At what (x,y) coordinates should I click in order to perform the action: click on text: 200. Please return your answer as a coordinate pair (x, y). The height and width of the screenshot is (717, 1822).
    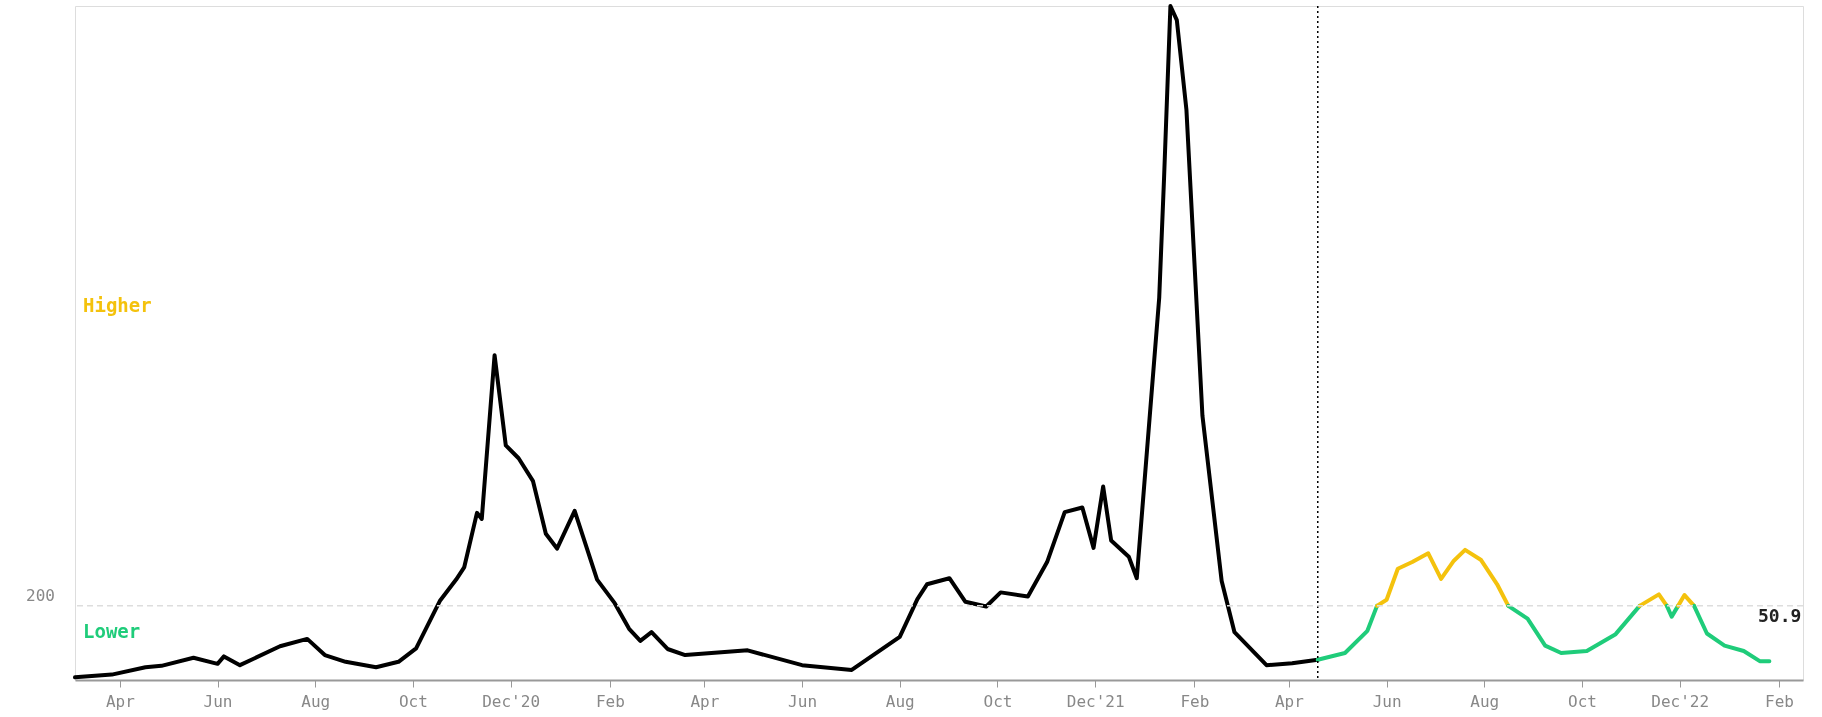
    Looking at the image, I should click on (40, 595).